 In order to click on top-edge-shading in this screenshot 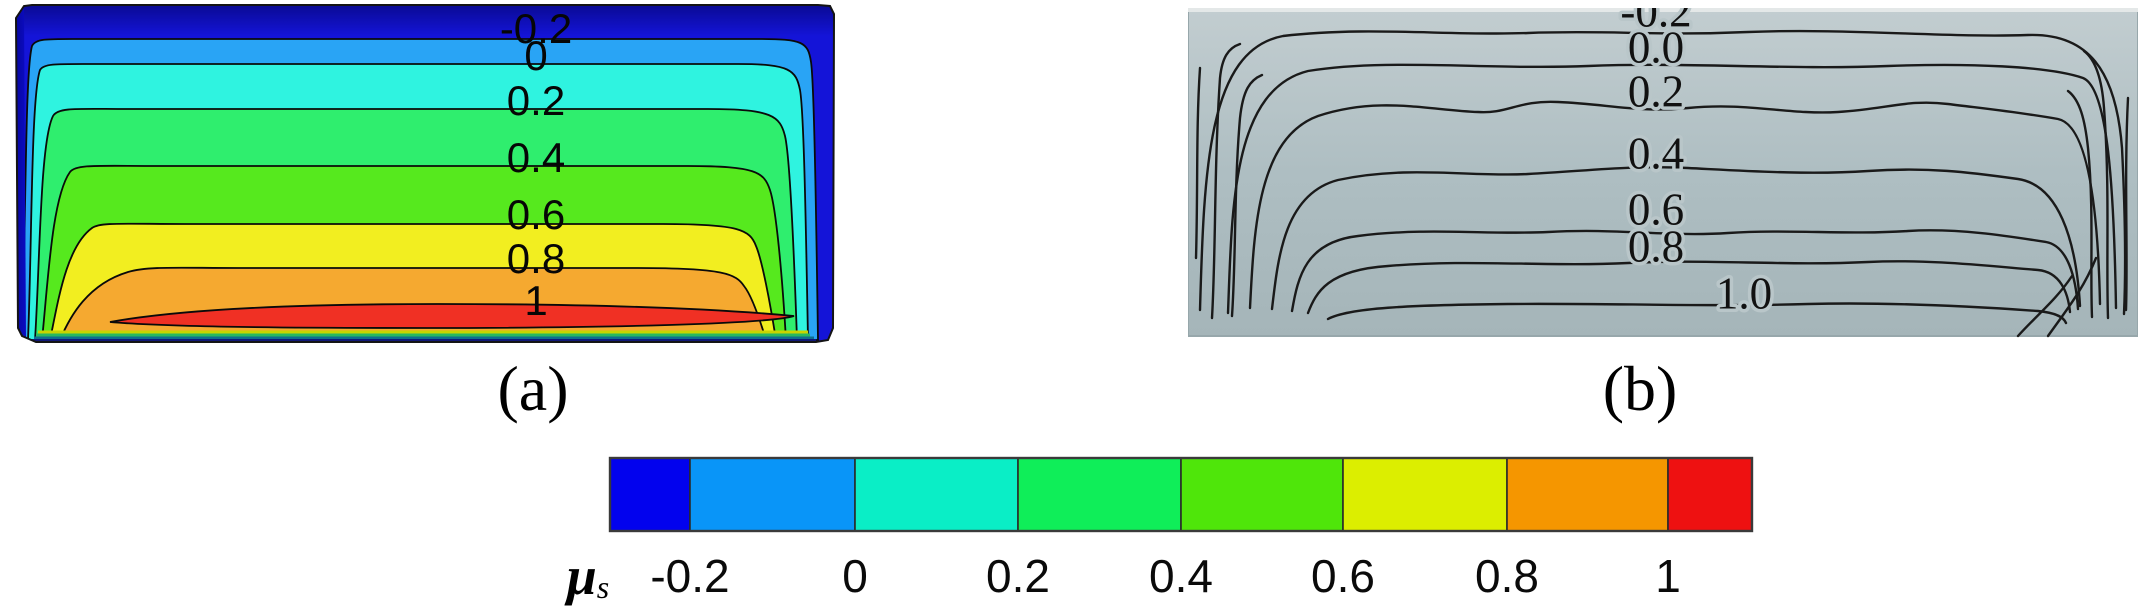, I will do `click(425, 20)`.